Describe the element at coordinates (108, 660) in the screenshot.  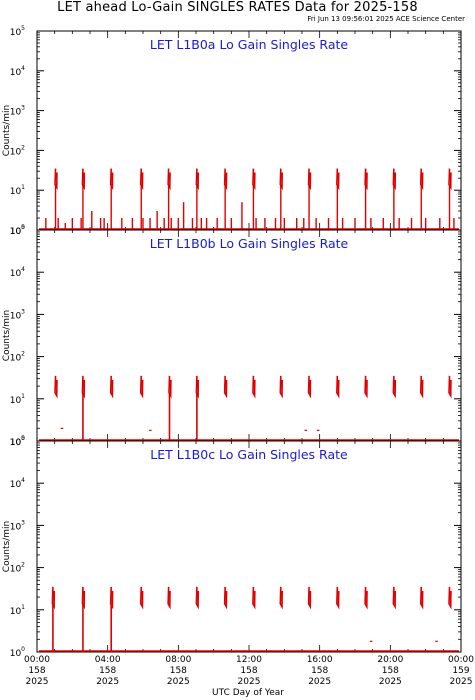
I see `x-tick-label: 04:00` at that location.